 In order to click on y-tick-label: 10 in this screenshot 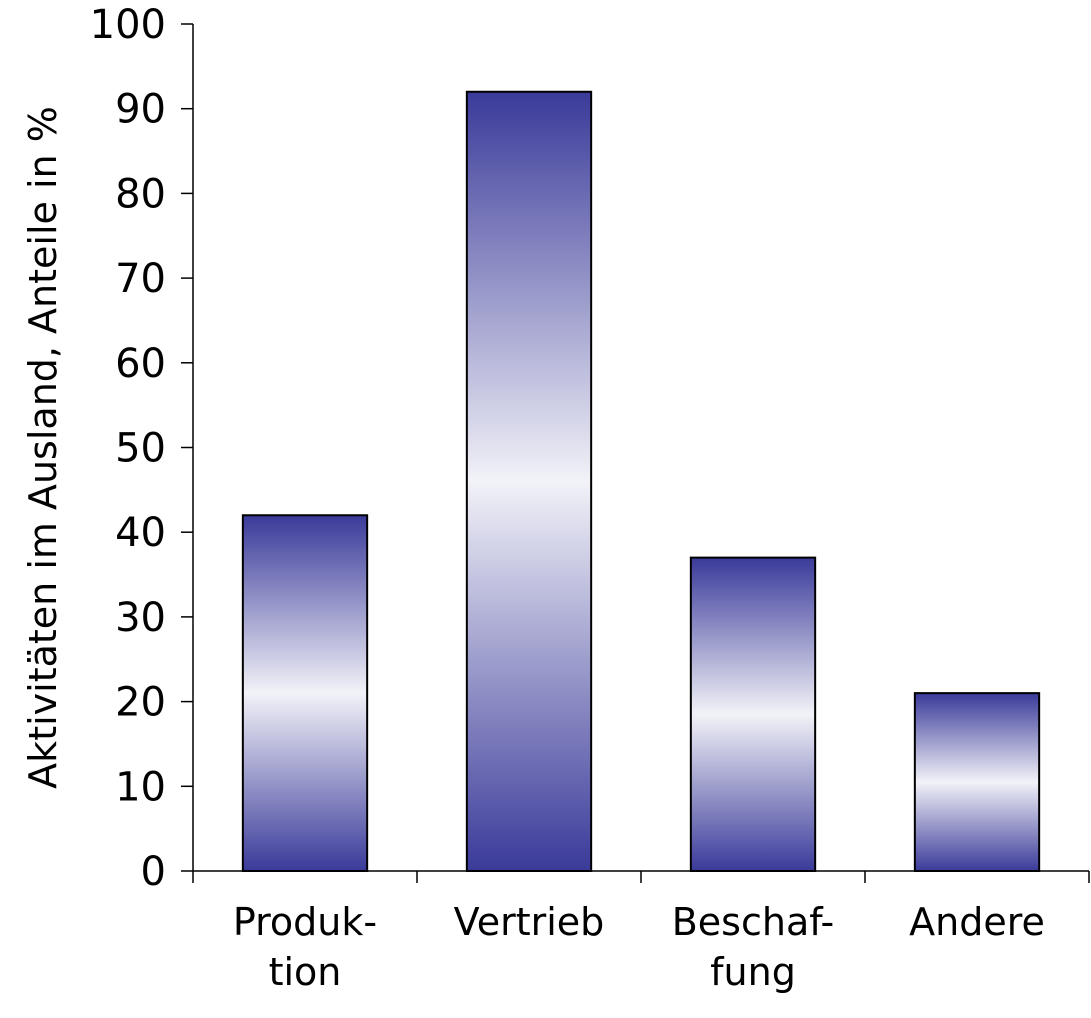, I will do `click(140, 787)`.